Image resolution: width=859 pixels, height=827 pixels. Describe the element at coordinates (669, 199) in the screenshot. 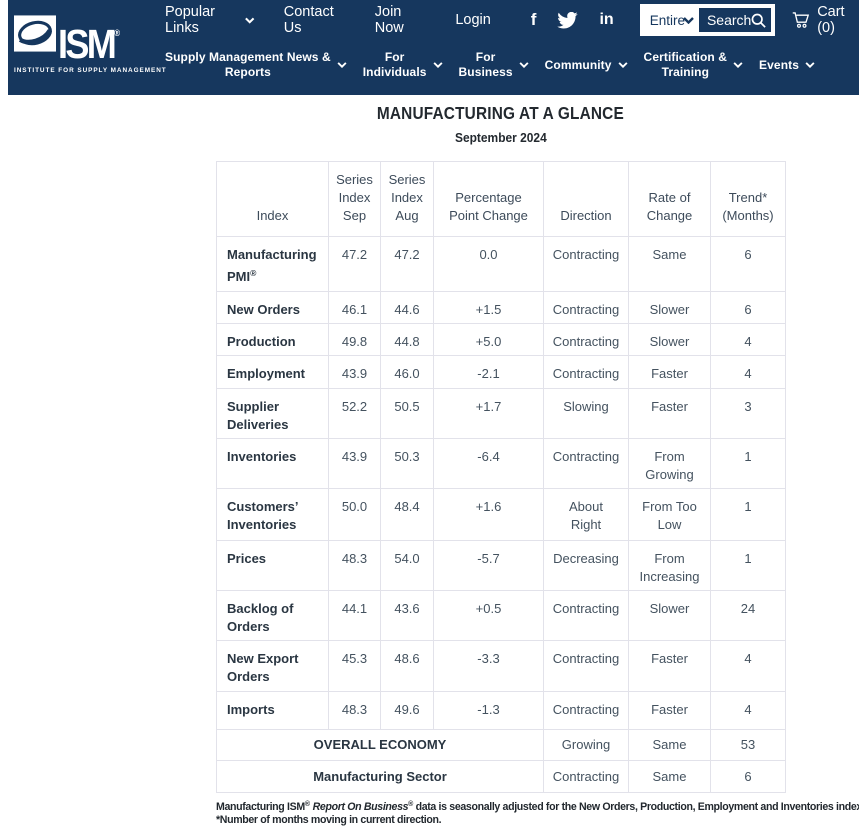

I see `col-header-rate-of-change: Rate of Change` at that location.